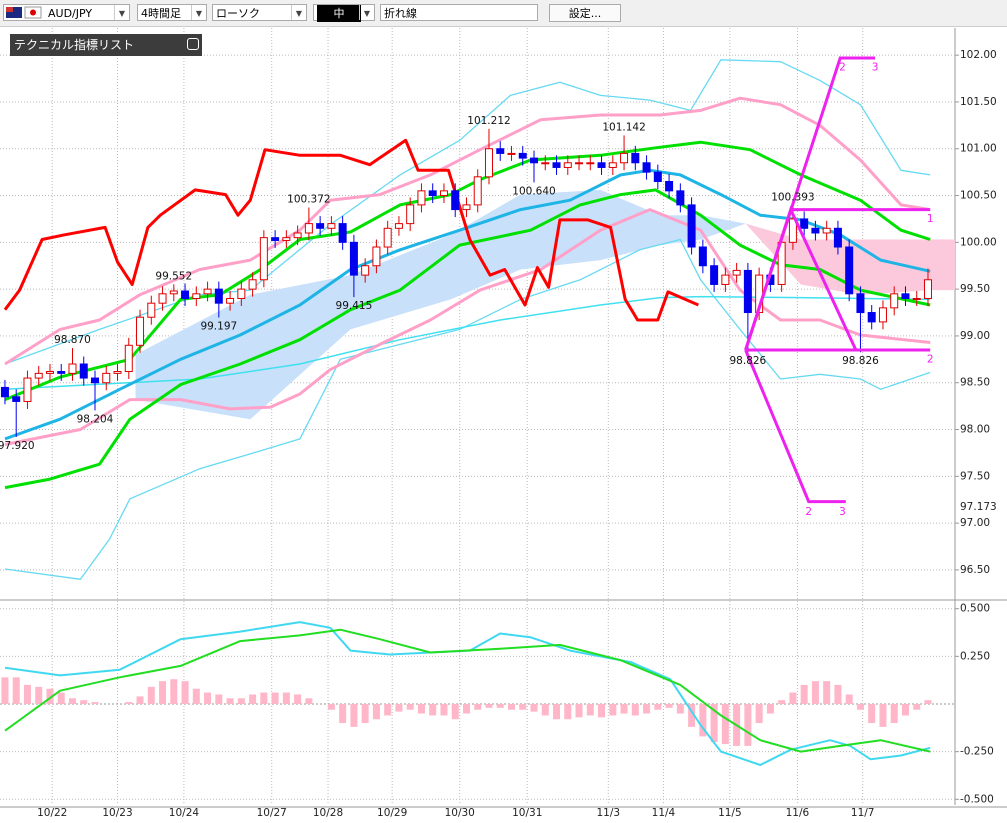  What do you see at coordinates (339, 13) in the screenshot?
I see `size: 中` at bounding box center [339, 13].